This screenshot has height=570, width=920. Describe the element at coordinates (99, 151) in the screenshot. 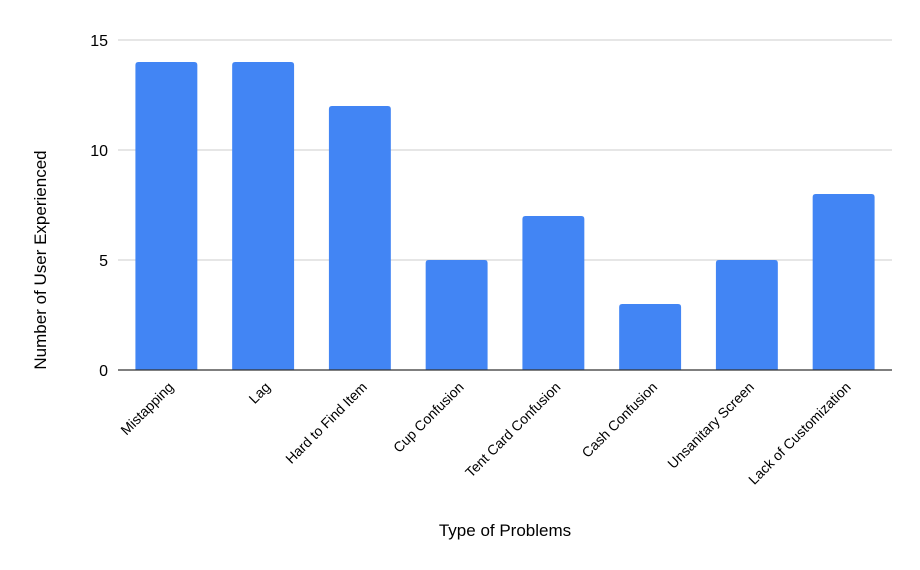

I see `y-tick-label: 10` at that location.